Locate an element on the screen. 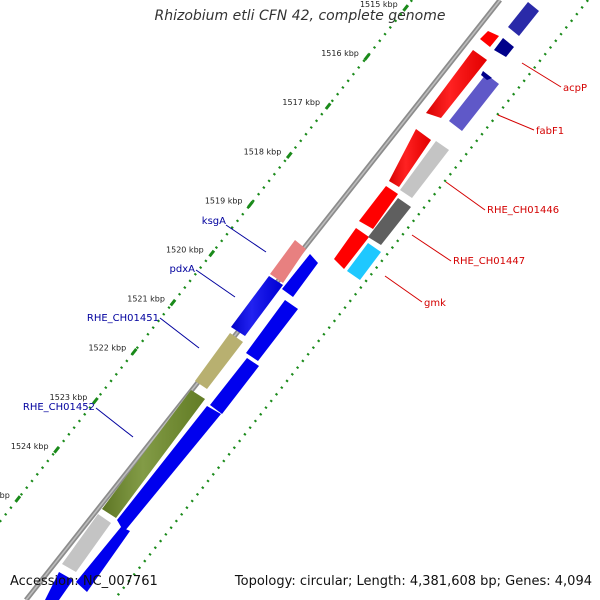  gene-arrow-ksgA is located at coordinates (288, 261).